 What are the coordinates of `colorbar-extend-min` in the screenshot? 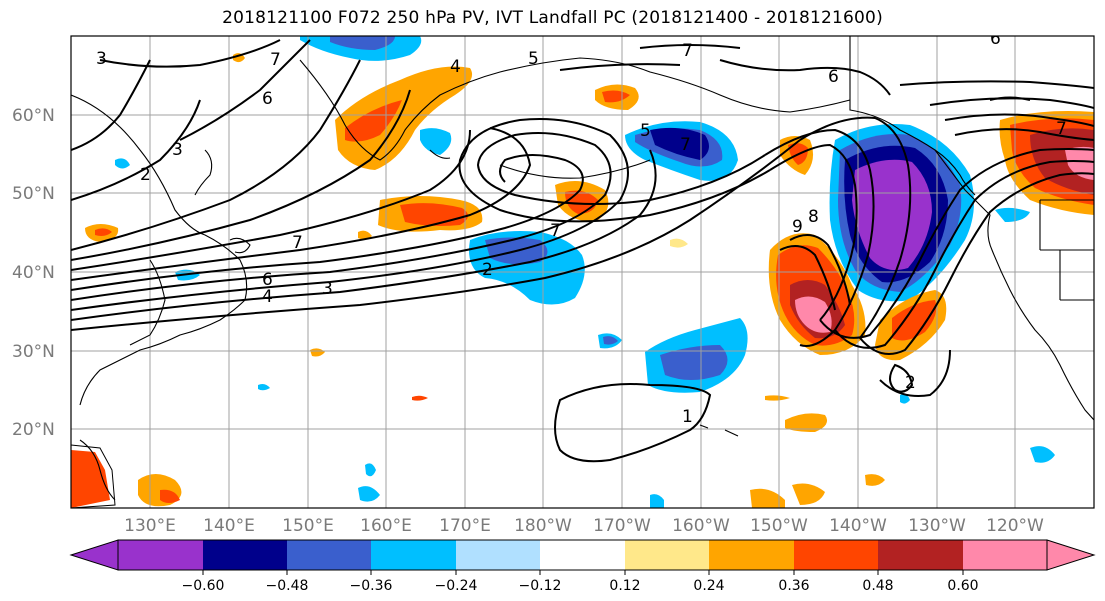 It's located at (94, 555).